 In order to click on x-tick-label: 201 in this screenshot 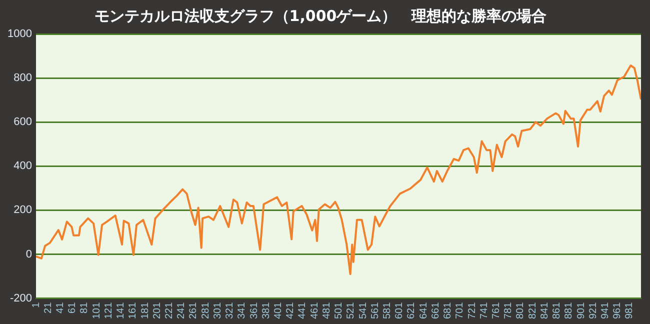, I will do `click(157, 311)`.